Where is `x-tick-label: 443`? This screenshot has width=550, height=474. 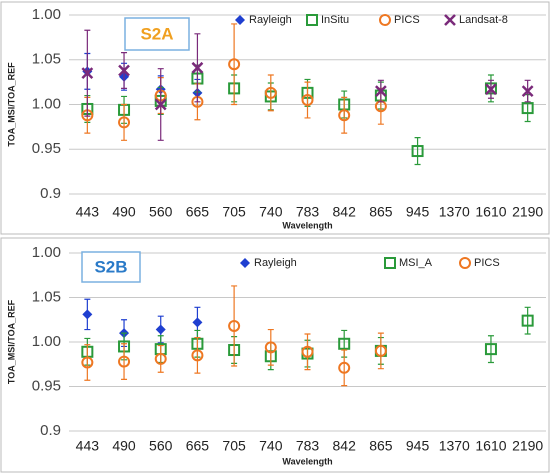 x-tick-label: 443 is located at coordinates (88, 212).